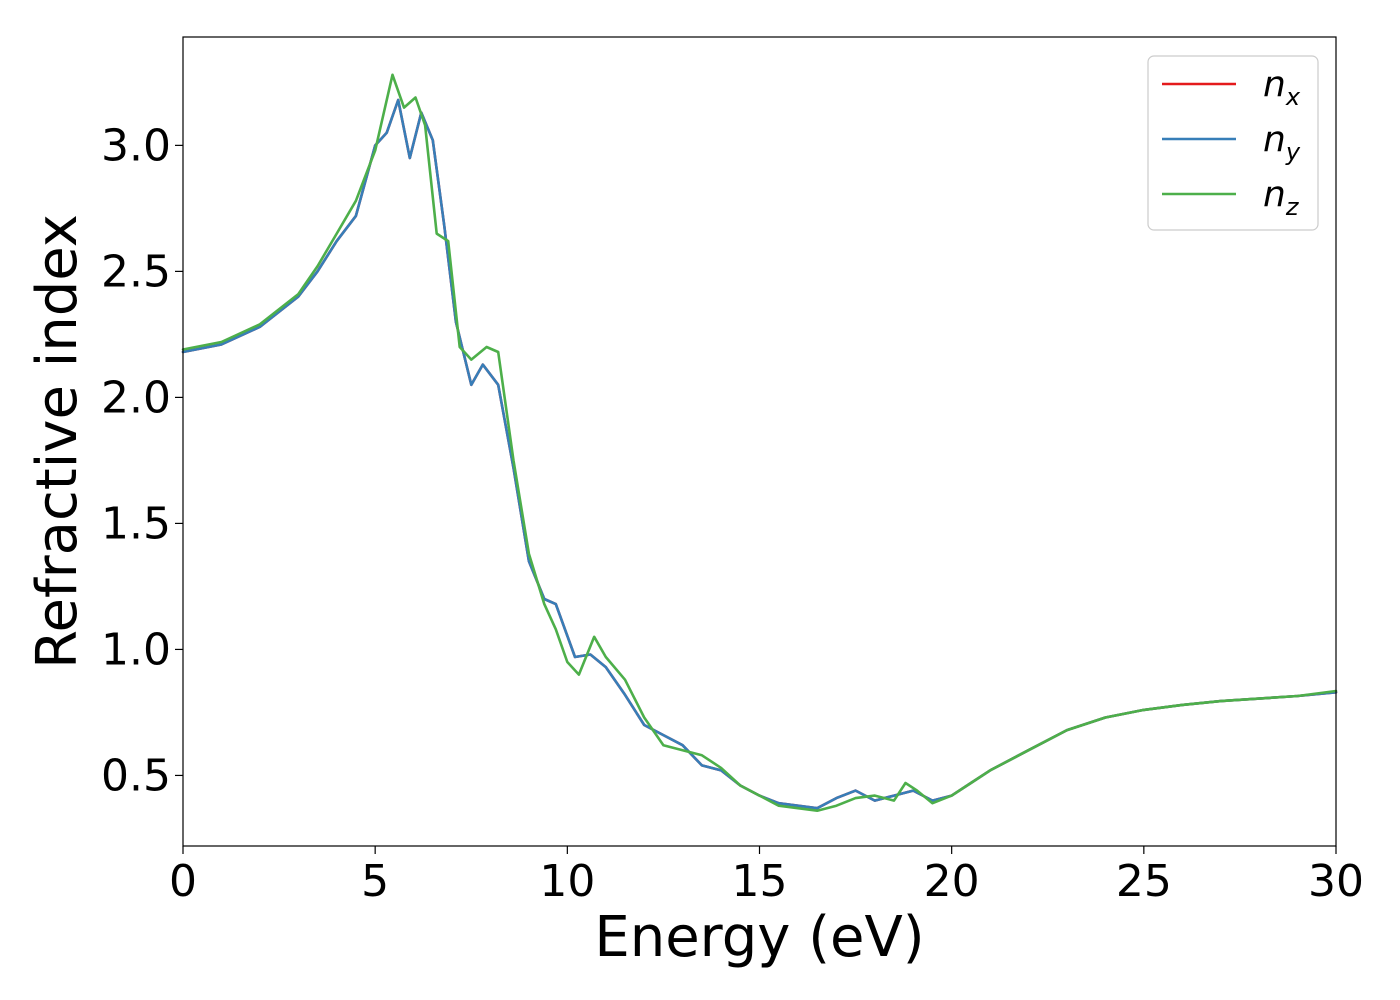 The height and width of the screenshot is (1000, 1400). I want to click on legend-label-z: nz, so click(1281, 197).